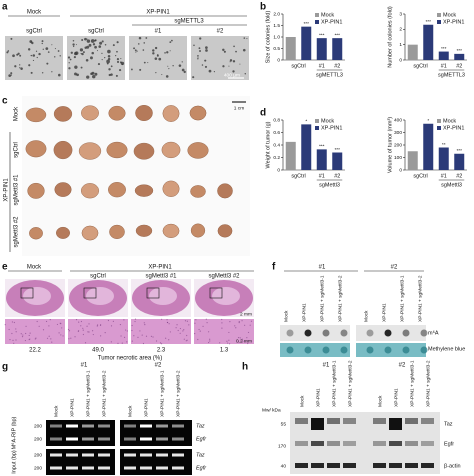  I want to click on group-label: sgMETTL3, so click(451, 75).